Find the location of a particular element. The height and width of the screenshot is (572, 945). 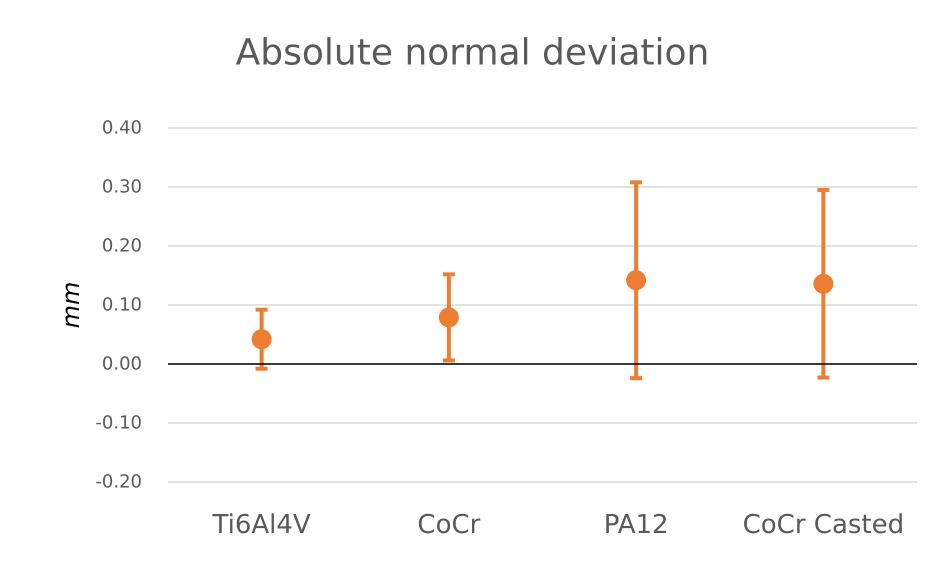

x-tick-label: Ti6Al4V is located at coordinates (261, 525).